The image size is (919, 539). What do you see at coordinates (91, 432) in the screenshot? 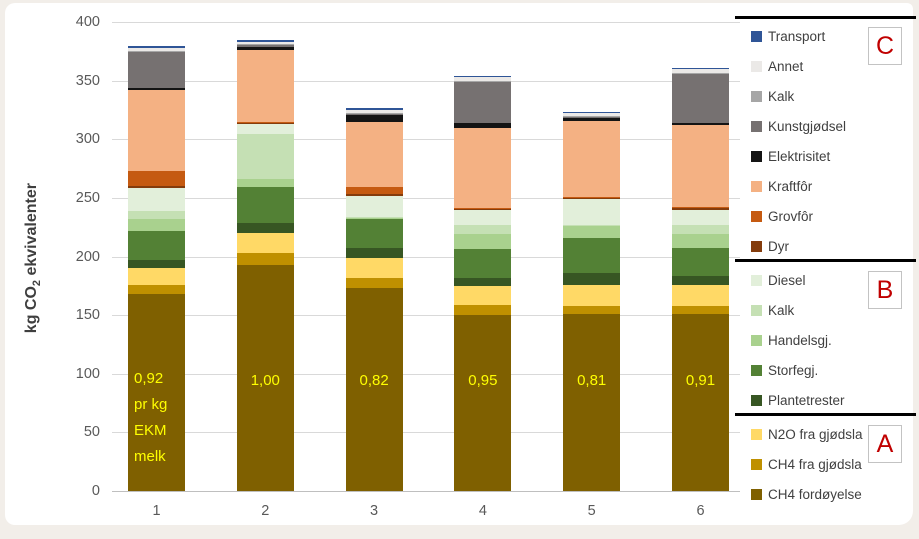
I see `y-tick-label-50: 50` at bounding box center [91, 432].